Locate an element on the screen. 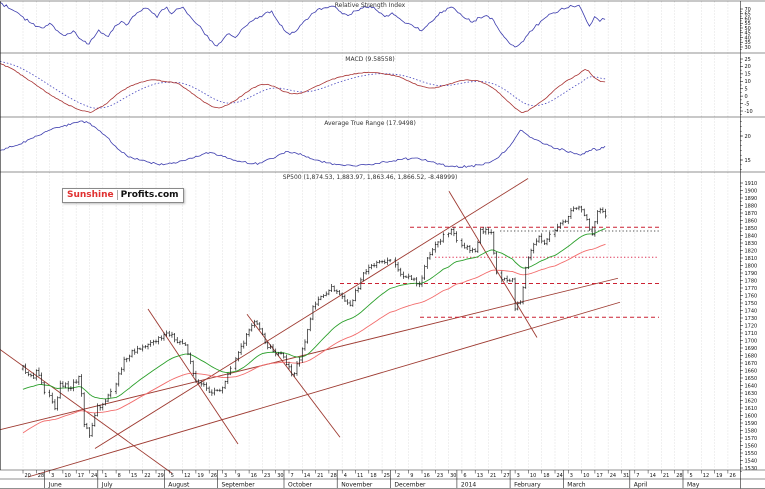  svg-text: 27 is located at coordinates (506, 476).